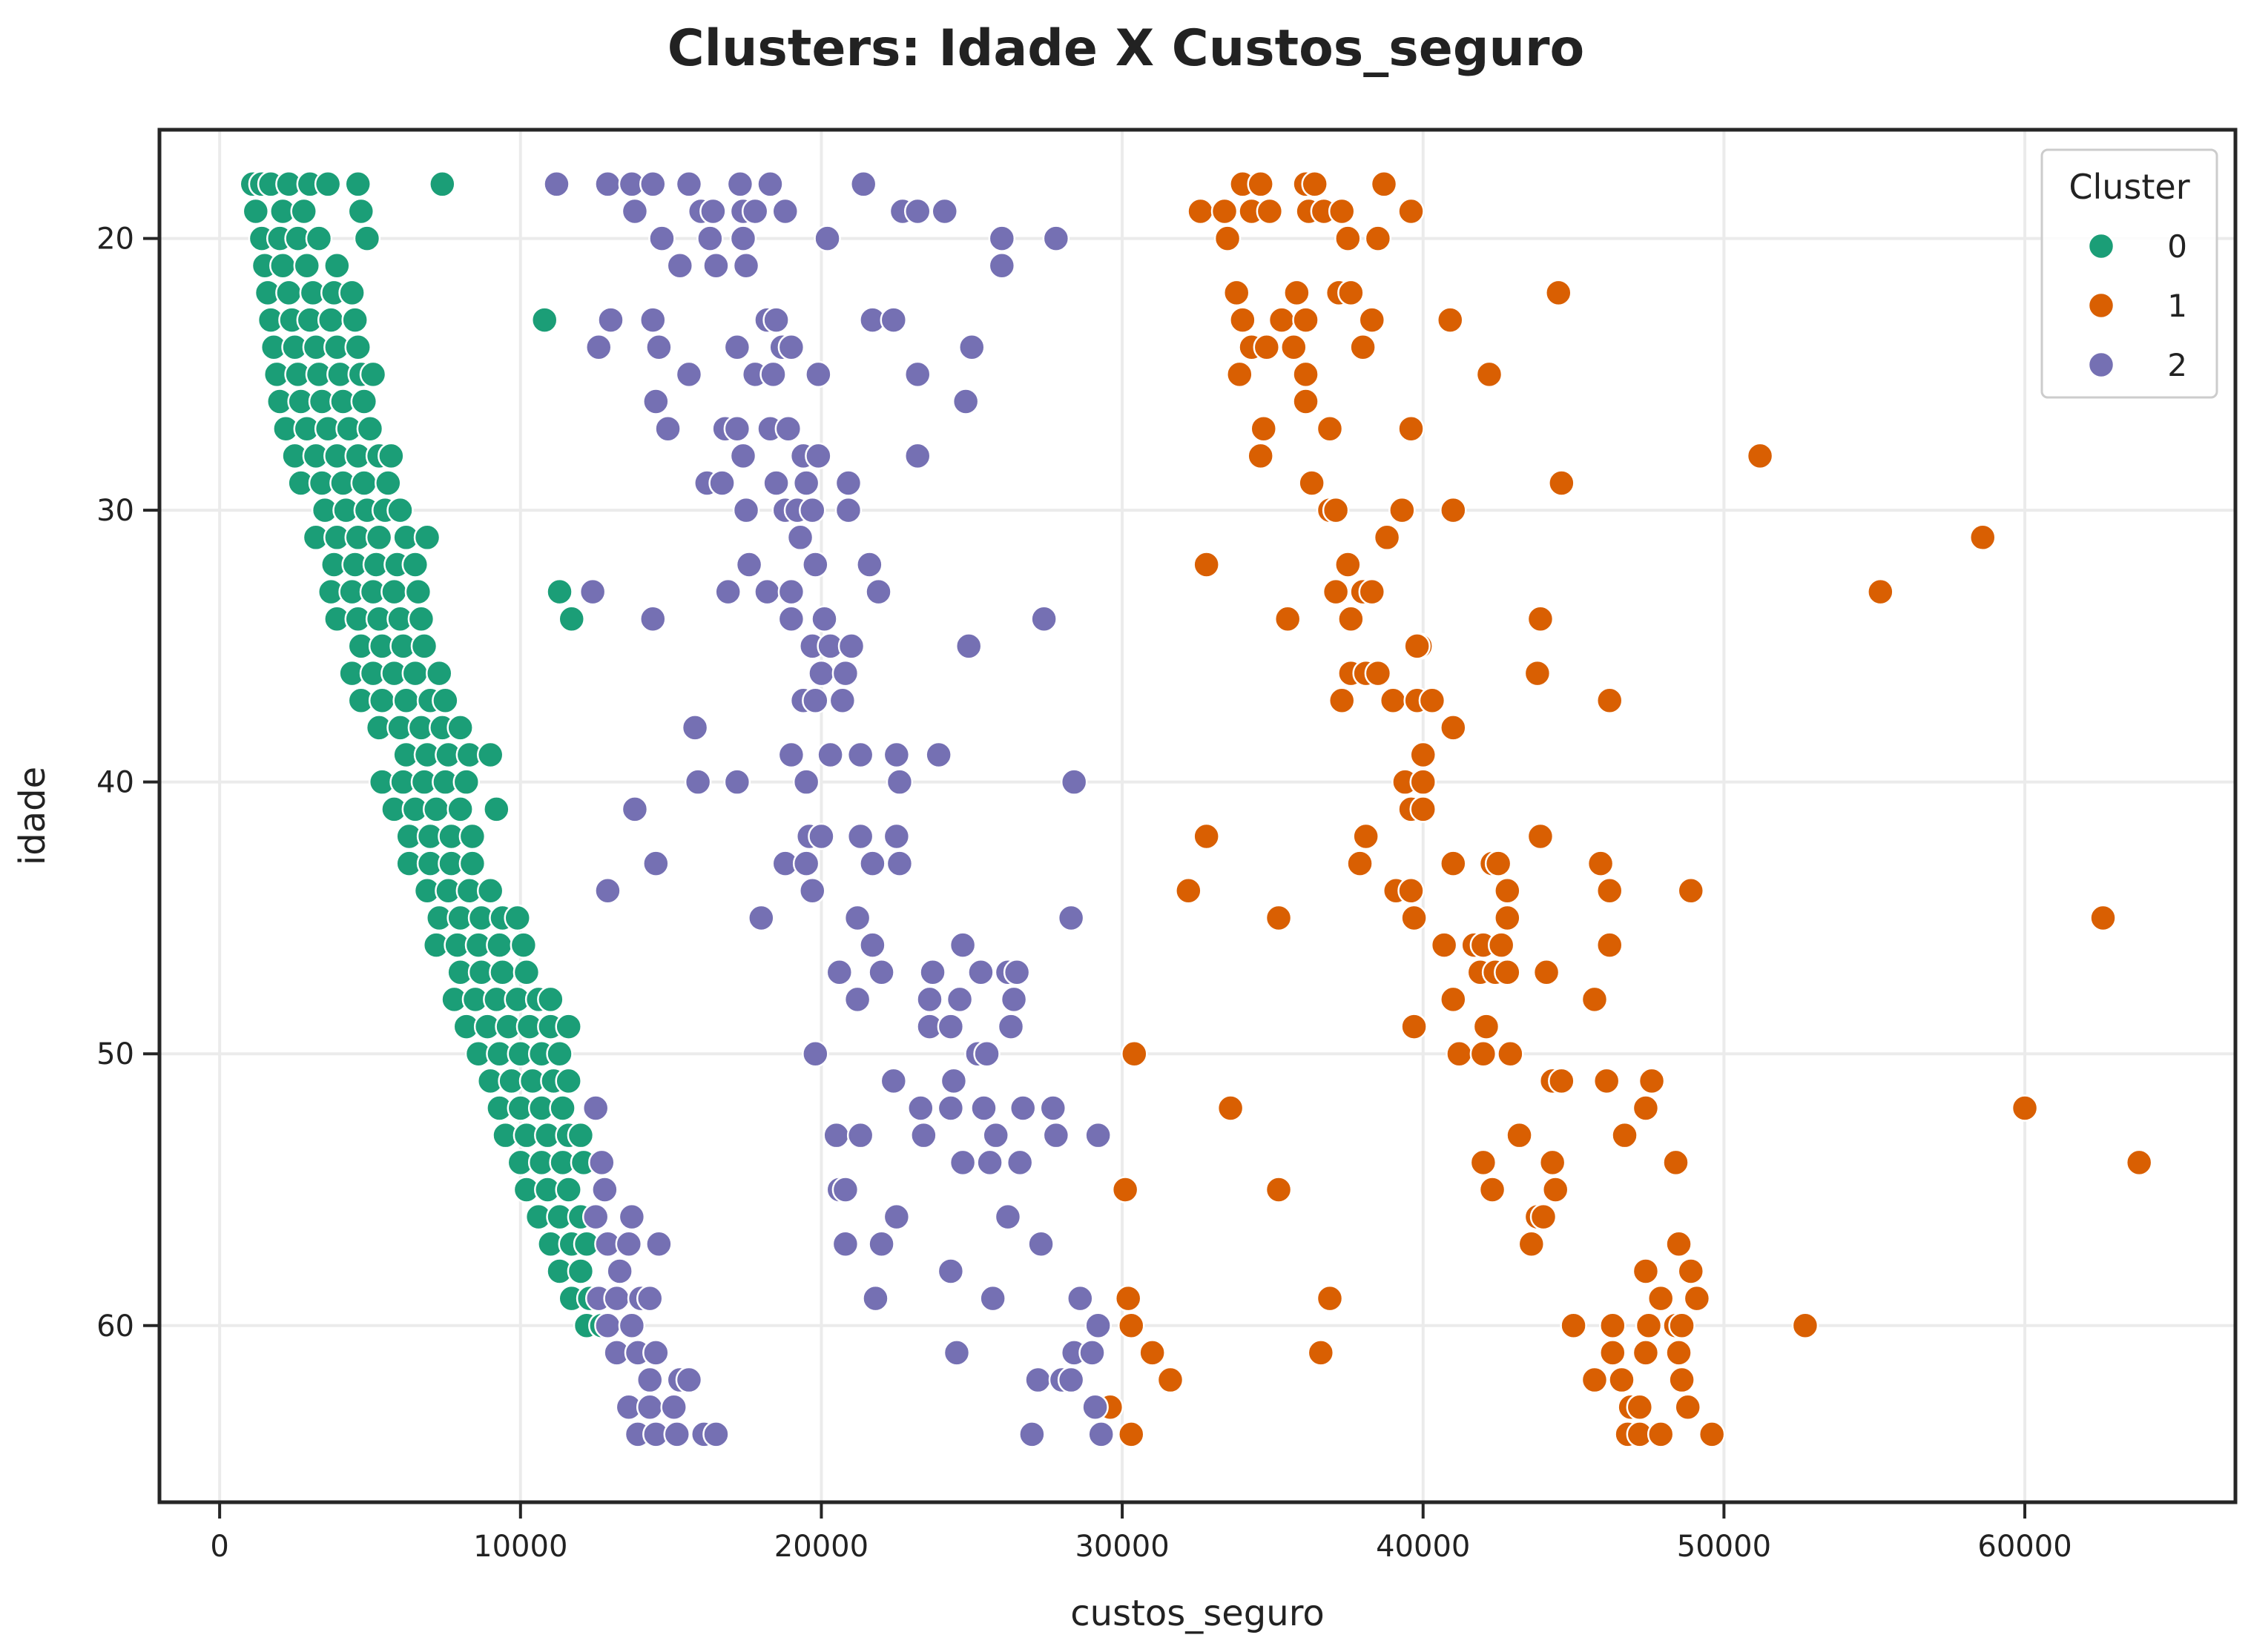 The width and height of the screenshot is (2251, 1652). What do you see at coordinates (1122, 1547) in the screenshot?
I see `x-tick-label: 30000` at bounding box center [1122, 1547].